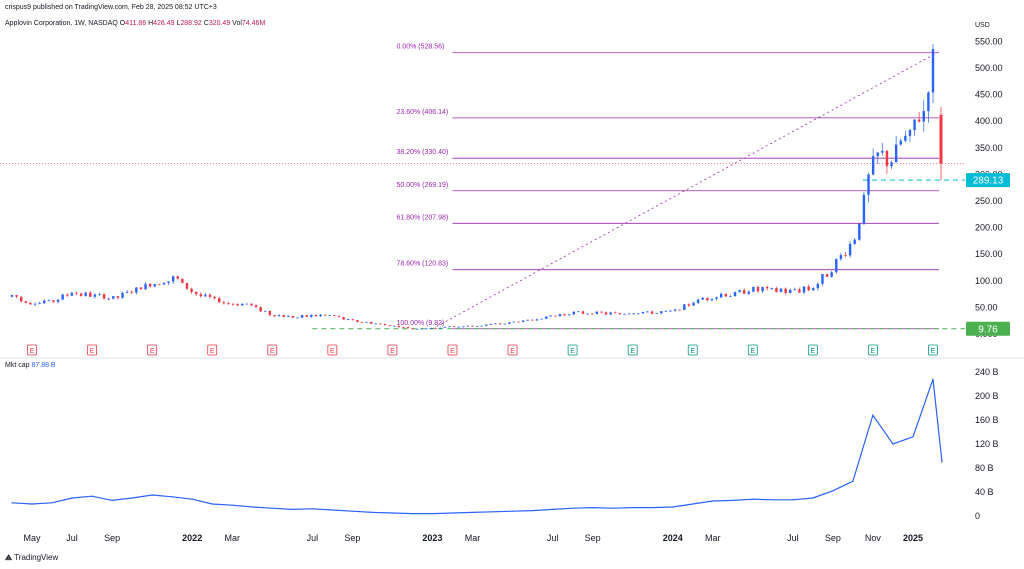 The width and height of the screenshot is (1024, 569). What do you see at coordinates (984, 492) in the screenshot?
I see `mktcap-tick-label: 40 B` at bounding box center [984, 492].